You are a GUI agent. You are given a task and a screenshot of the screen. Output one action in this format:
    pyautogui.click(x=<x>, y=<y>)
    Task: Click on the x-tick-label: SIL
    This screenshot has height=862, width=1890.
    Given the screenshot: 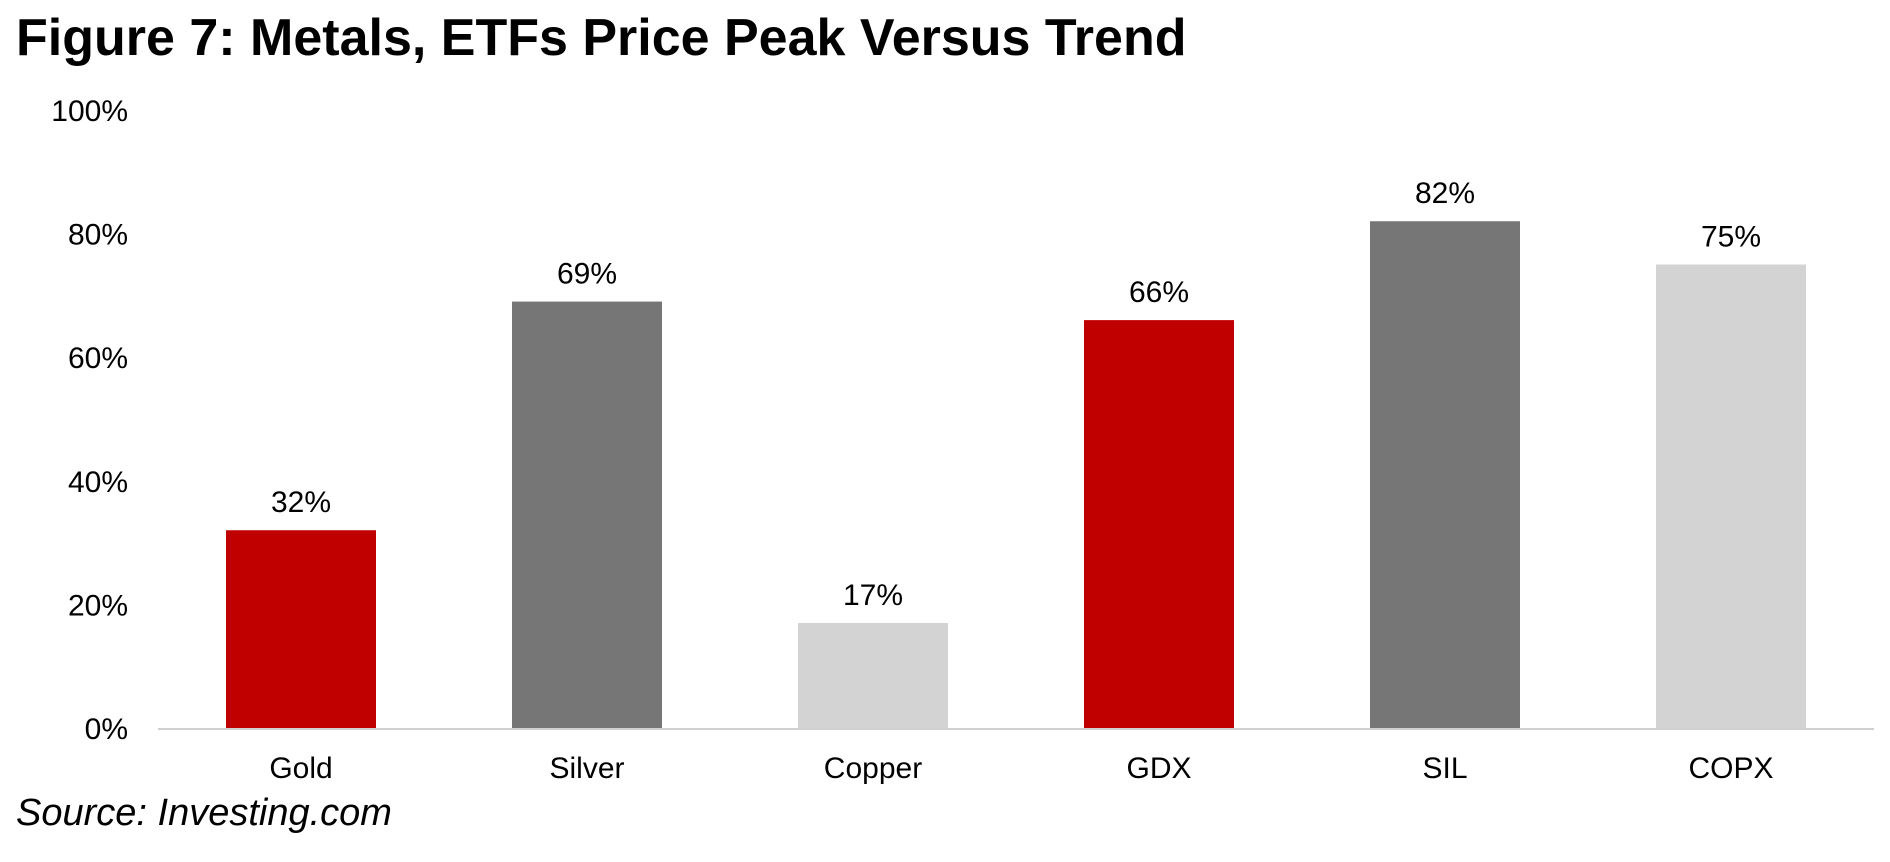 What is the action you would take?
    pyautogui.click(x=1444, y=768)
    